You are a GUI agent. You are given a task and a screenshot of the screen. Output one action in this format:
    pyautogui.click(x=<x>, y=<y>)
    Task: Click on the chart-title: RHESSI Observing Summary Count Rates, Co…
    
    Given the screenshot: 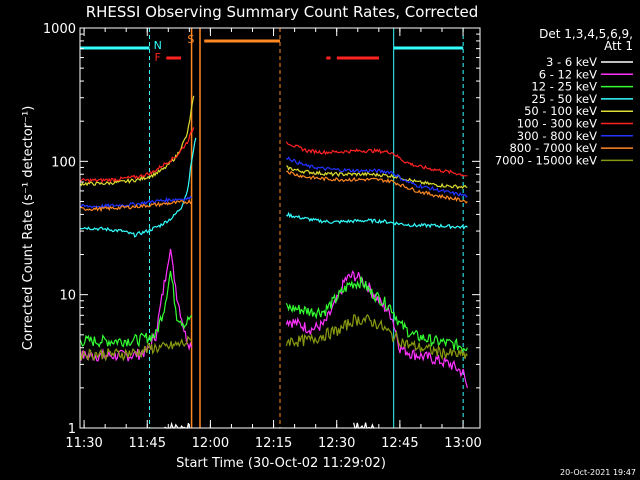 What is the action you would take?
    pyautogui.click(x=282, y=12)
    